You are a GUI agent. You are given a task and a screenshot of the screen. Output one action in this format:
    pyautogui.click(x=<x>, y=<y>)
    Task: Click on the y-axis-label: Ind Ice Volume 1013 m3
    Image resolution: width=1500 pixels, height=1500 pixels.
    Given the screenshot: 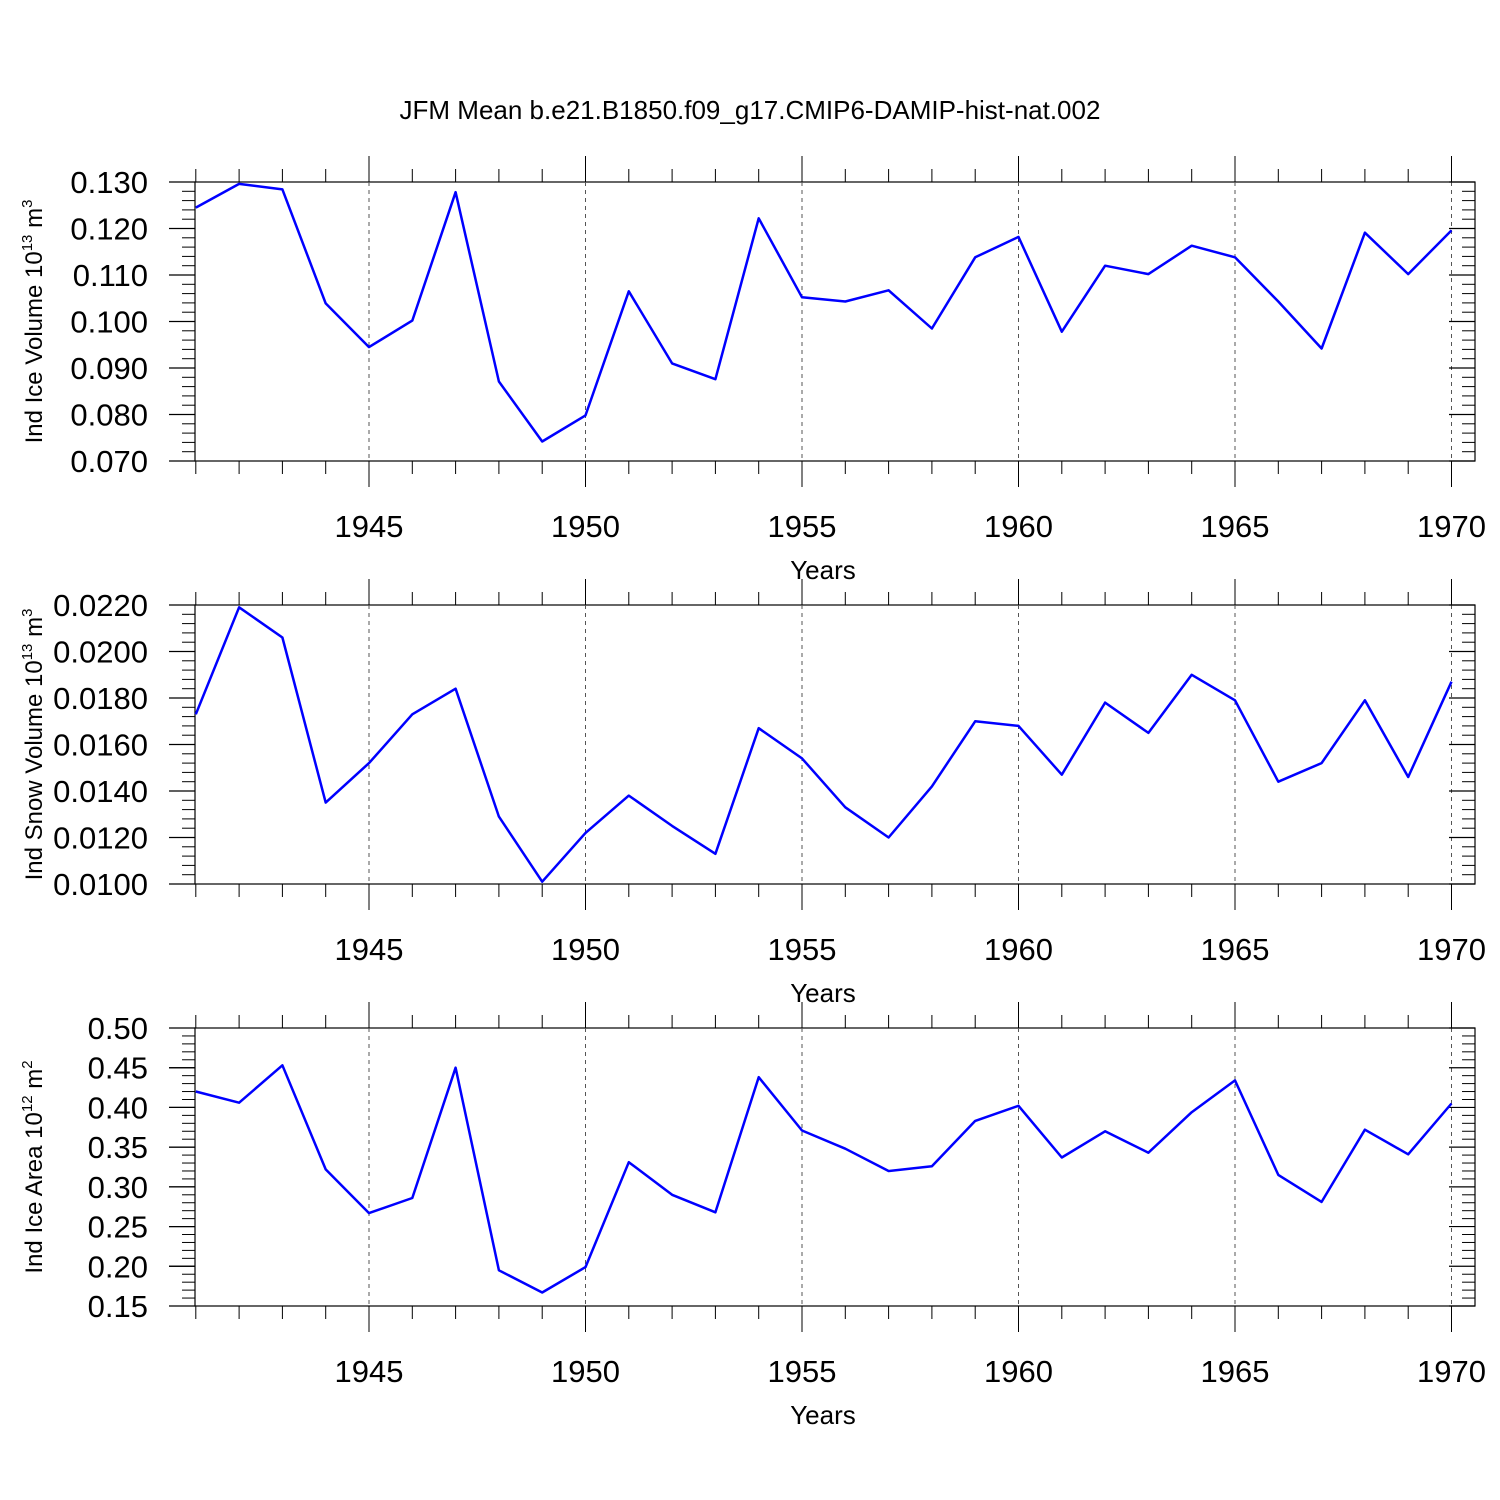 What is the action you would take?
    pyautogui.click(x=33, y=322)
    